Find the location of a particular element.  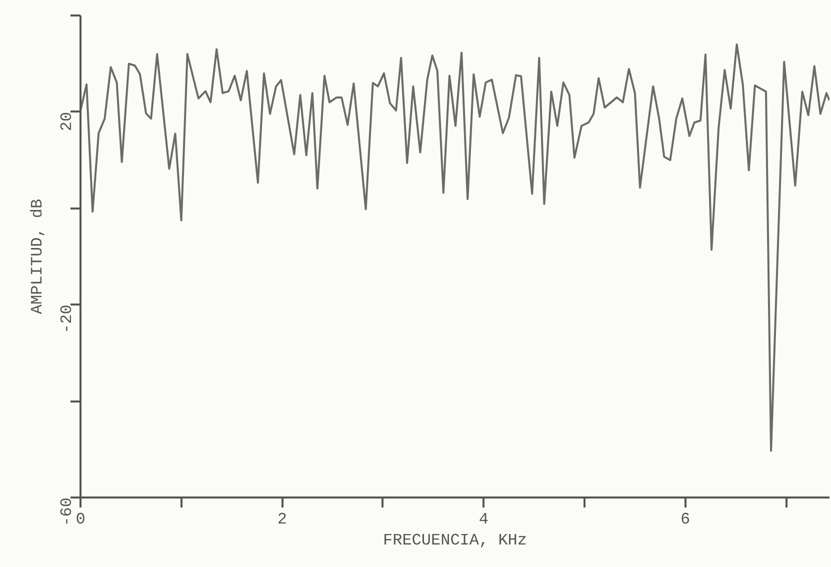

x-tick-label: 4 is located at coordinates (483, 519).